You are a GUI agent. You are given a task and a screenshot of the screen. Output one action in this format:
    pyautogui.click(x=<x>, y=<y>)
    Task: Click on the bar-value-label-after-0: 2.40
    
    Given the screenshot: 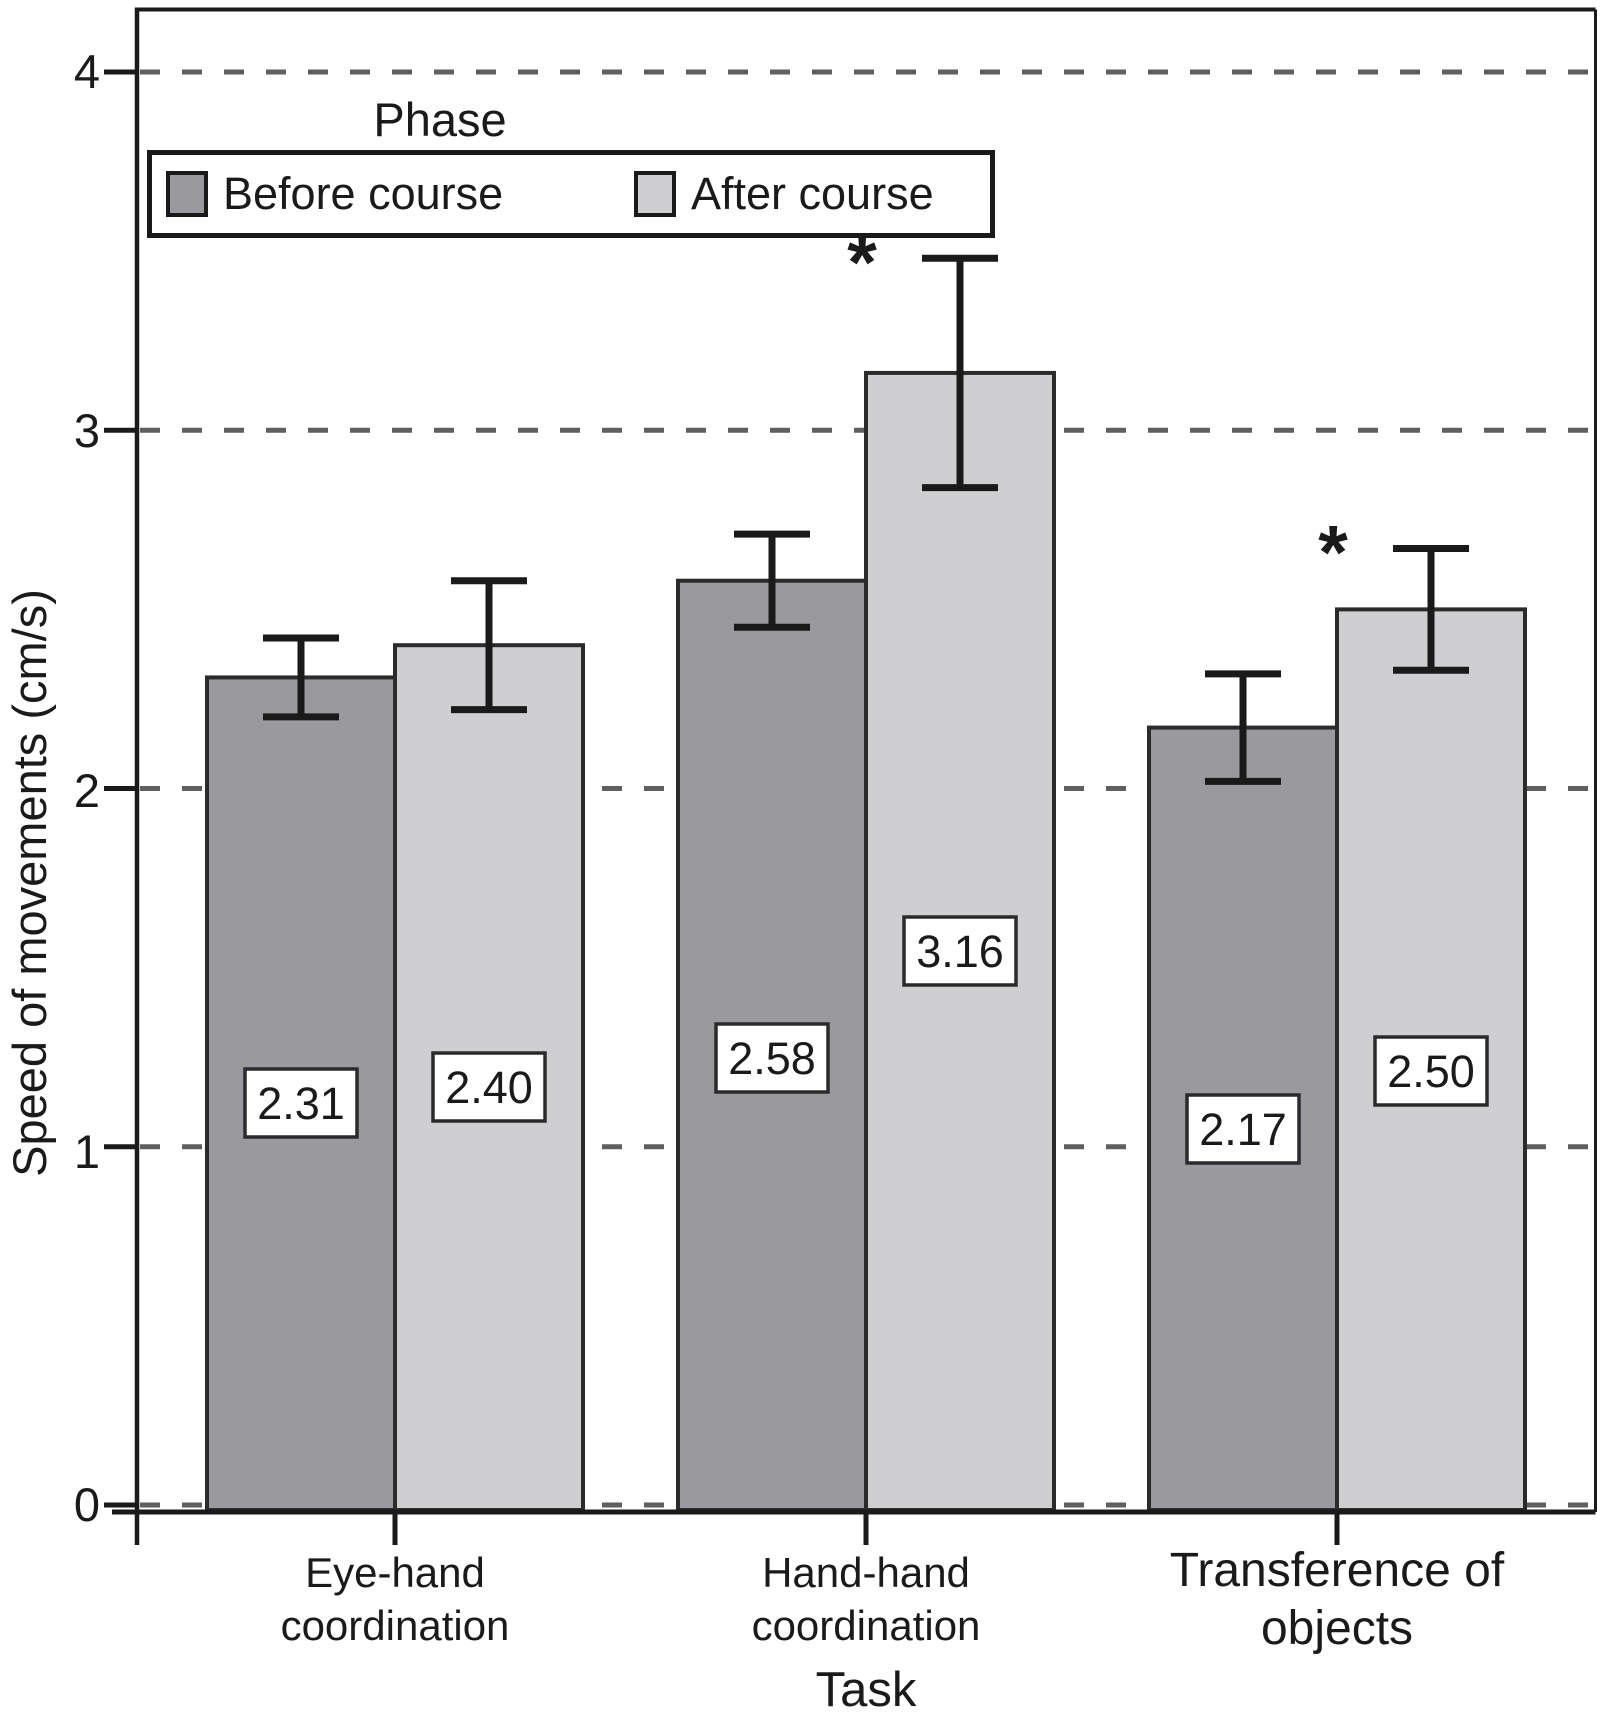 What is the action you would take?
    pyautogui.click(x=489, y=1087)
    